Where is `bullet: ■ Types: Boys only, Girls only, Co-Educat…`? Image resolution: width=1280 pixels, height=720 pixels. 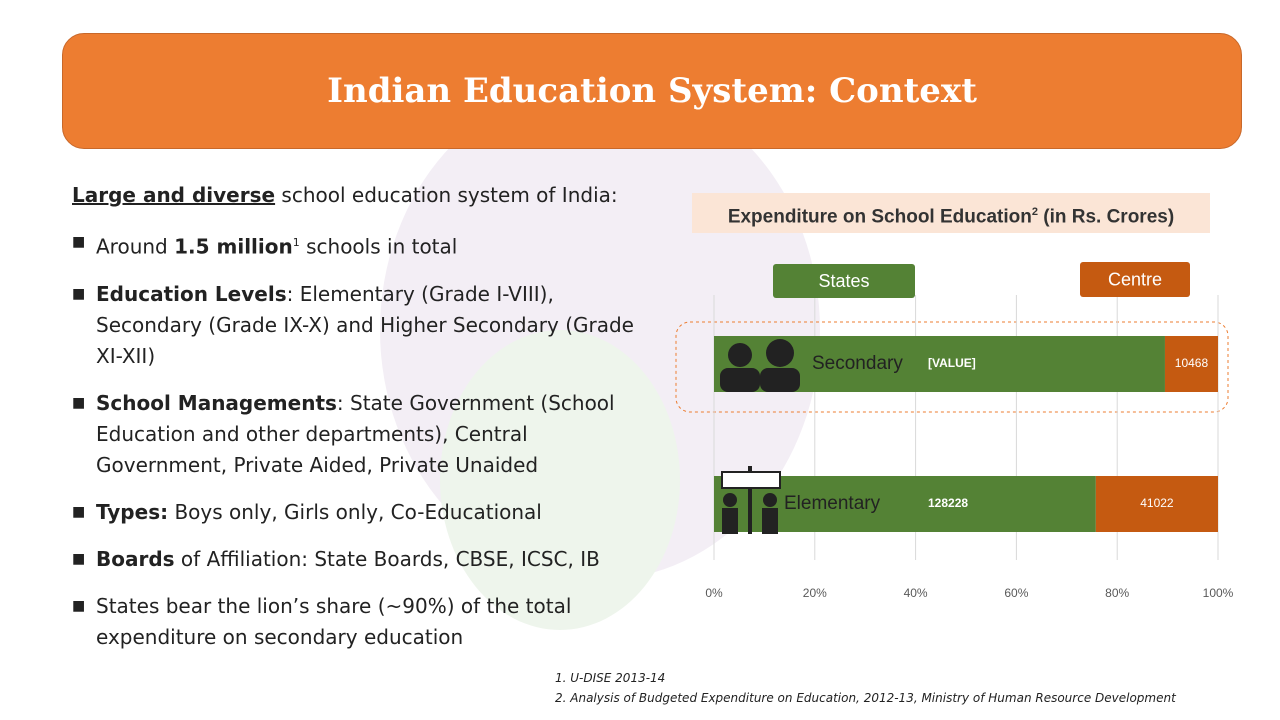 bullet: ■ Types: Boys only, Girls only, Co-Educat… is located at coordinates (307, 511).